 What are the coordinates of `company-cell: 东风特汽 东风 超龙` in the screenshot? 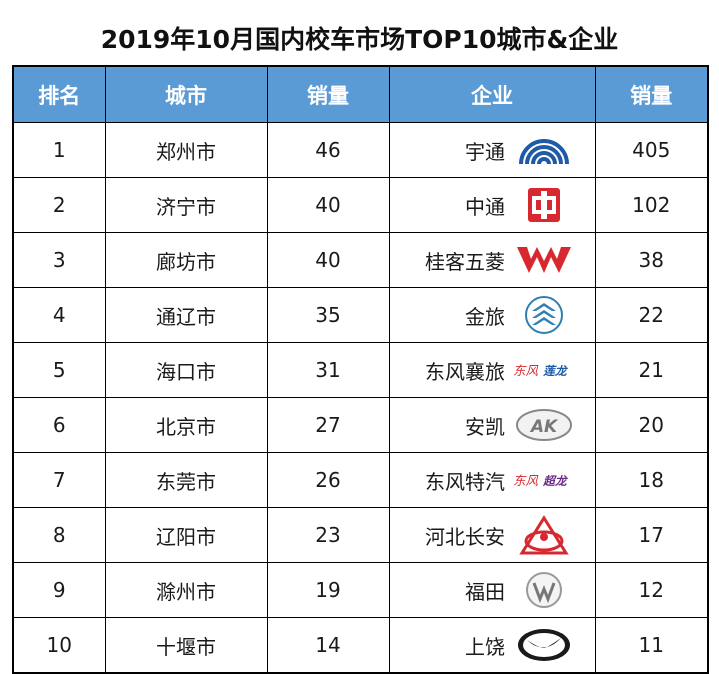 It's located at (492, 480).